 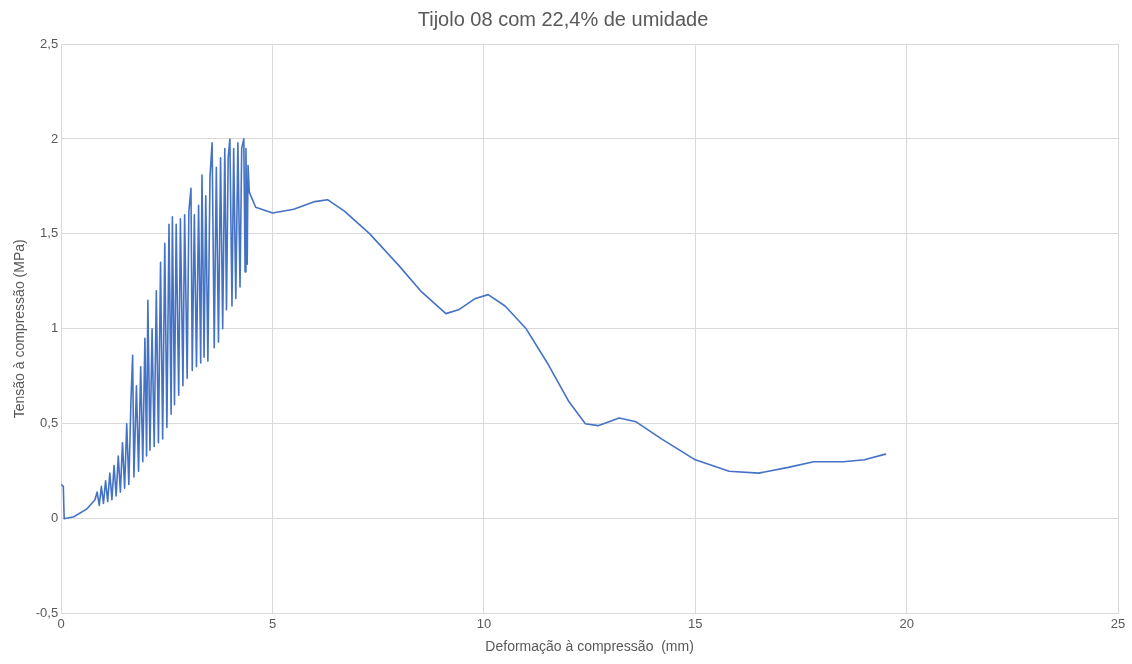 I want to click on x-tick-label: 20, so click(x=906, y=623).